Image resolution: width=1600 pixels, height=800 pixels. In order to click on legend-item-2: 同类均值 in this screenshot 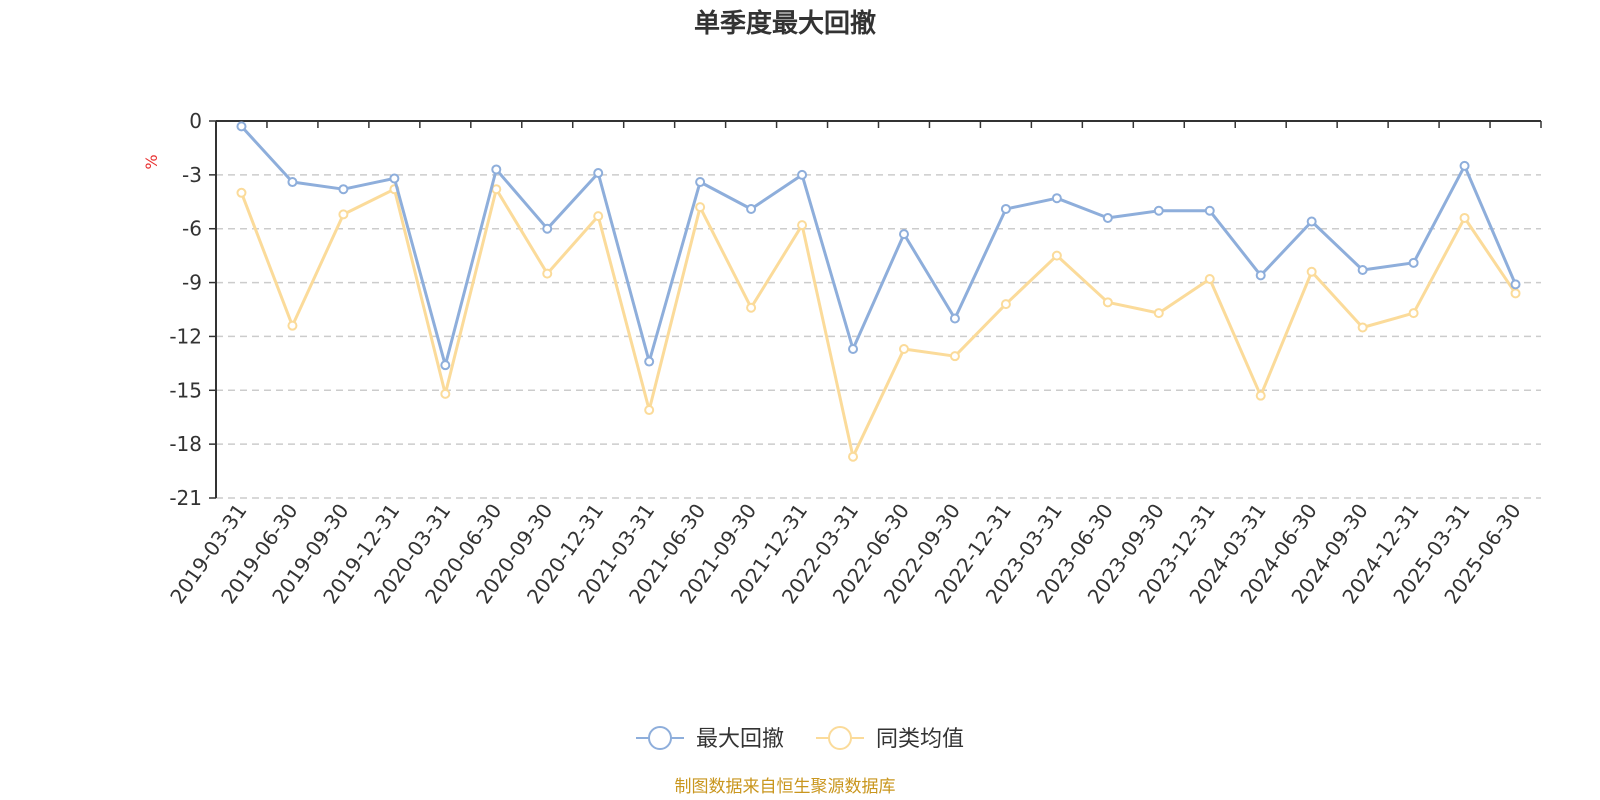, I will do `click(890, 739)`.